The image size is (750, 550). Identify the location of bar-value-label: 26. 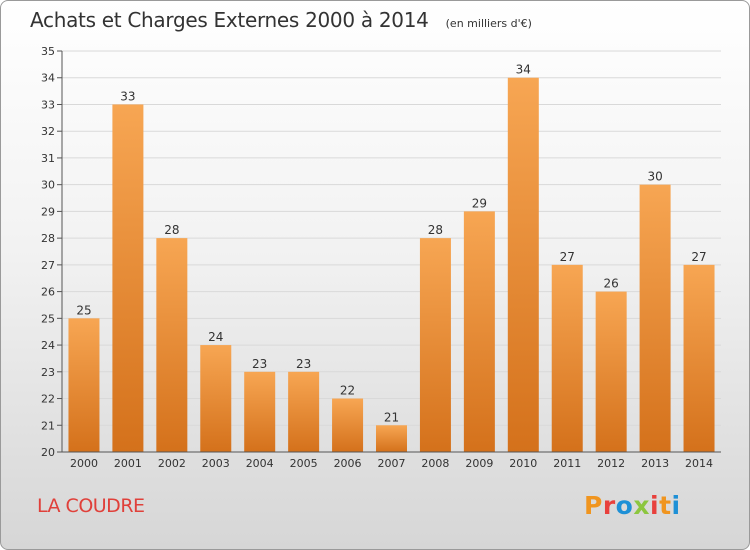
(611, 284).